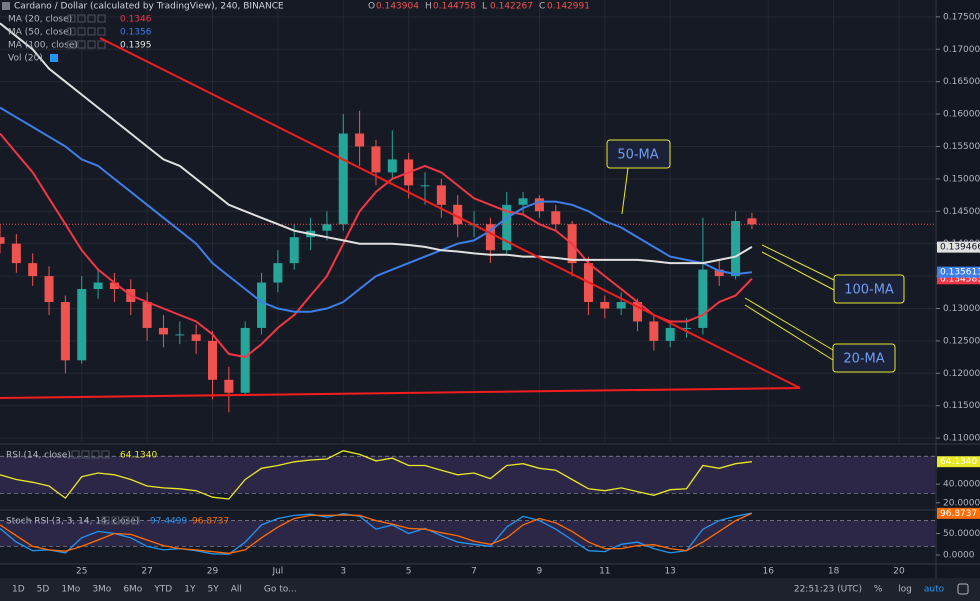 This screenshot has width=980, height=601. Describe the element at coordinates (484, 7) in the screenshot. I see `ohlc-key: L` at that location.